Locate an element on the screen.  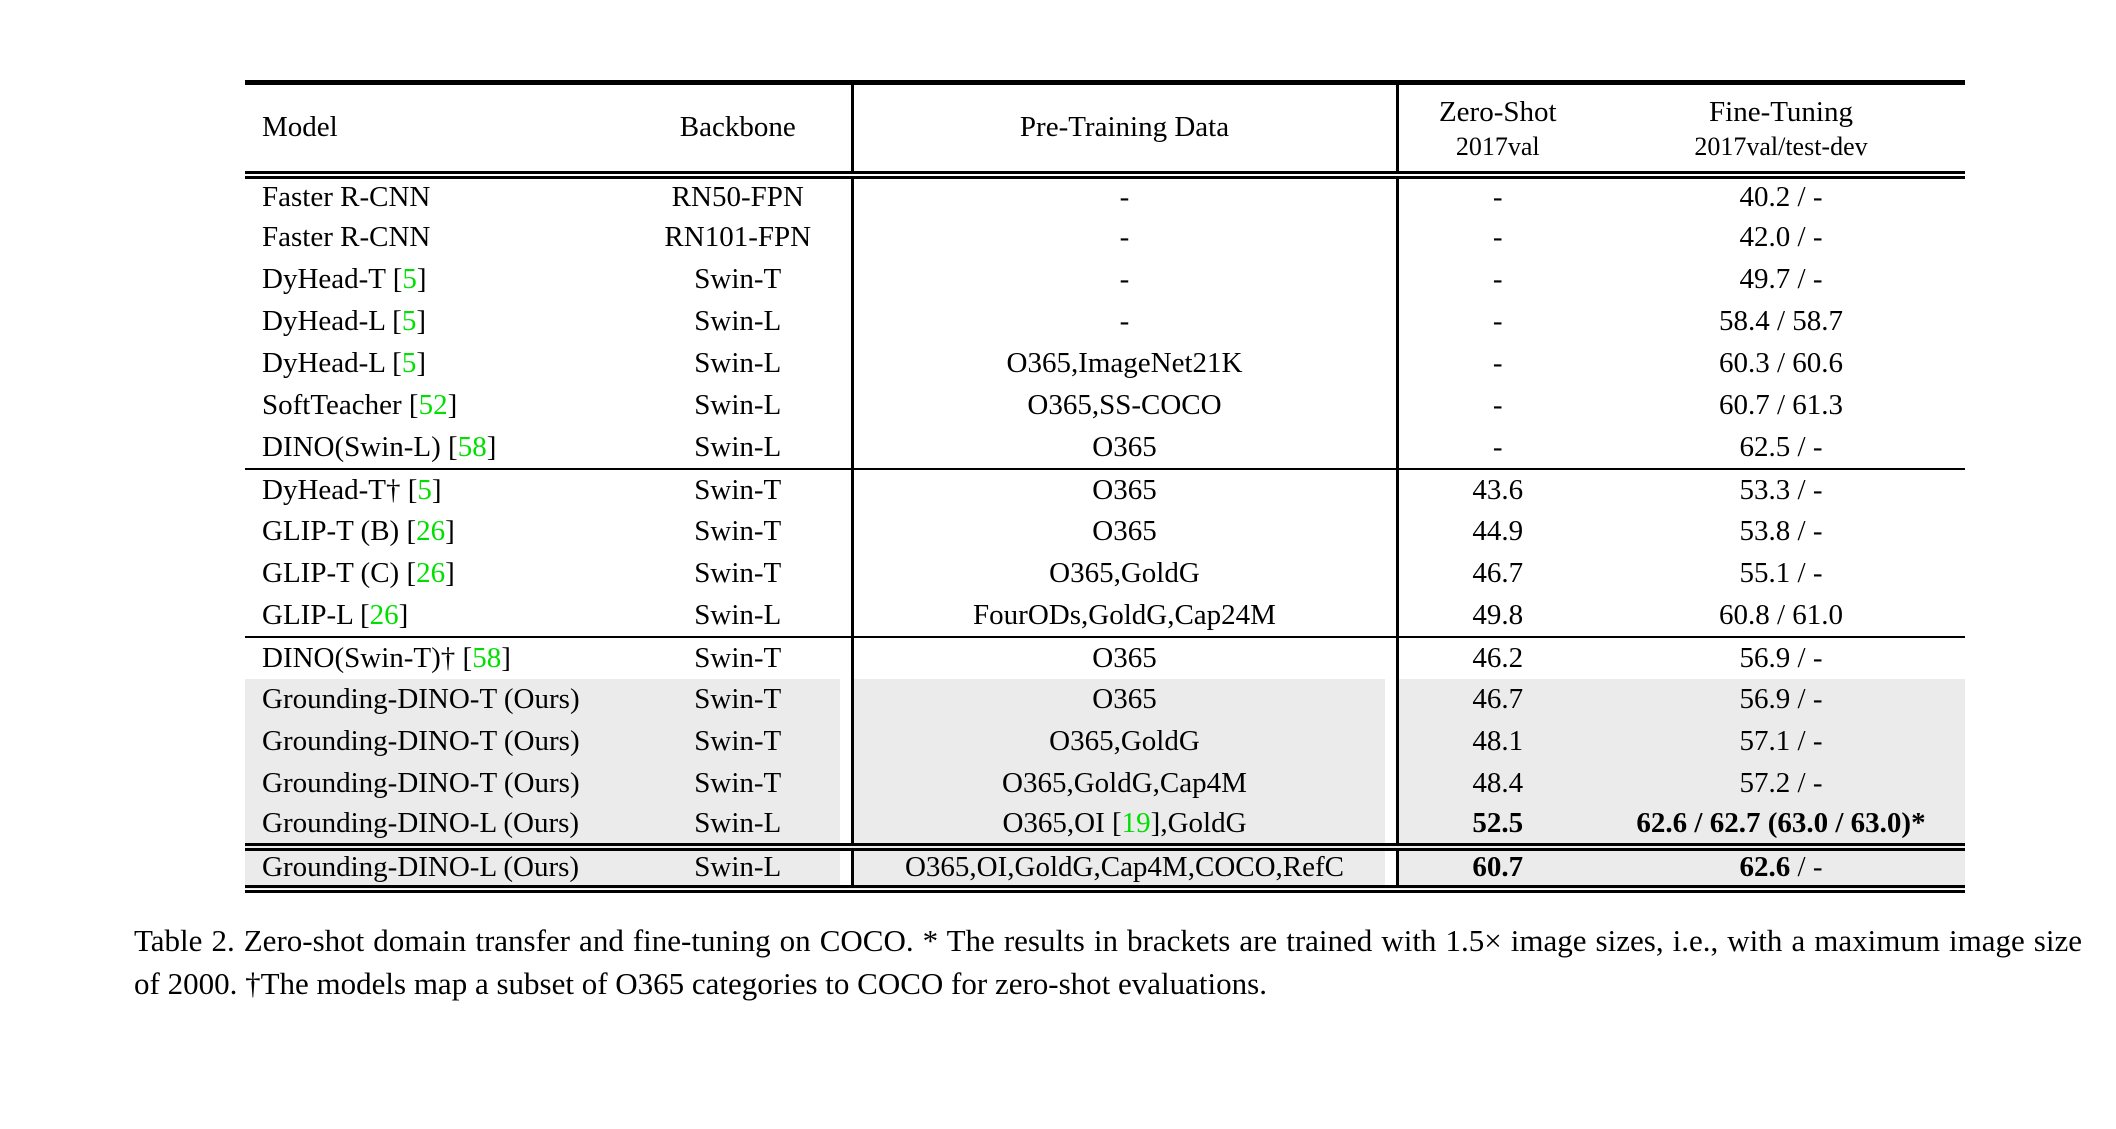
cell-finetune: 53.8 / - is located at coordinates (1781, 531).